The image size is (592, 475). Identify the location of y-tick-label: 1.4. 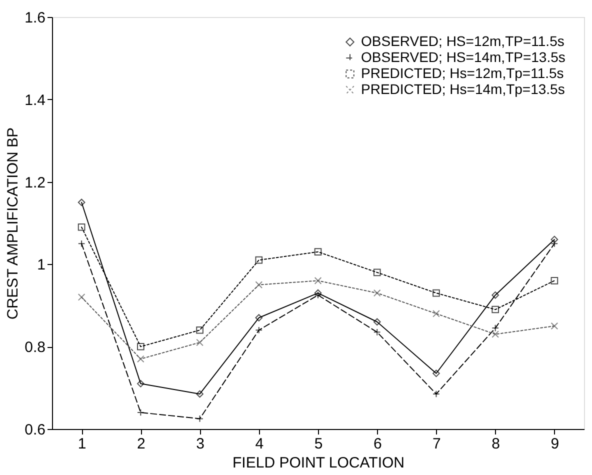
(35, 100).